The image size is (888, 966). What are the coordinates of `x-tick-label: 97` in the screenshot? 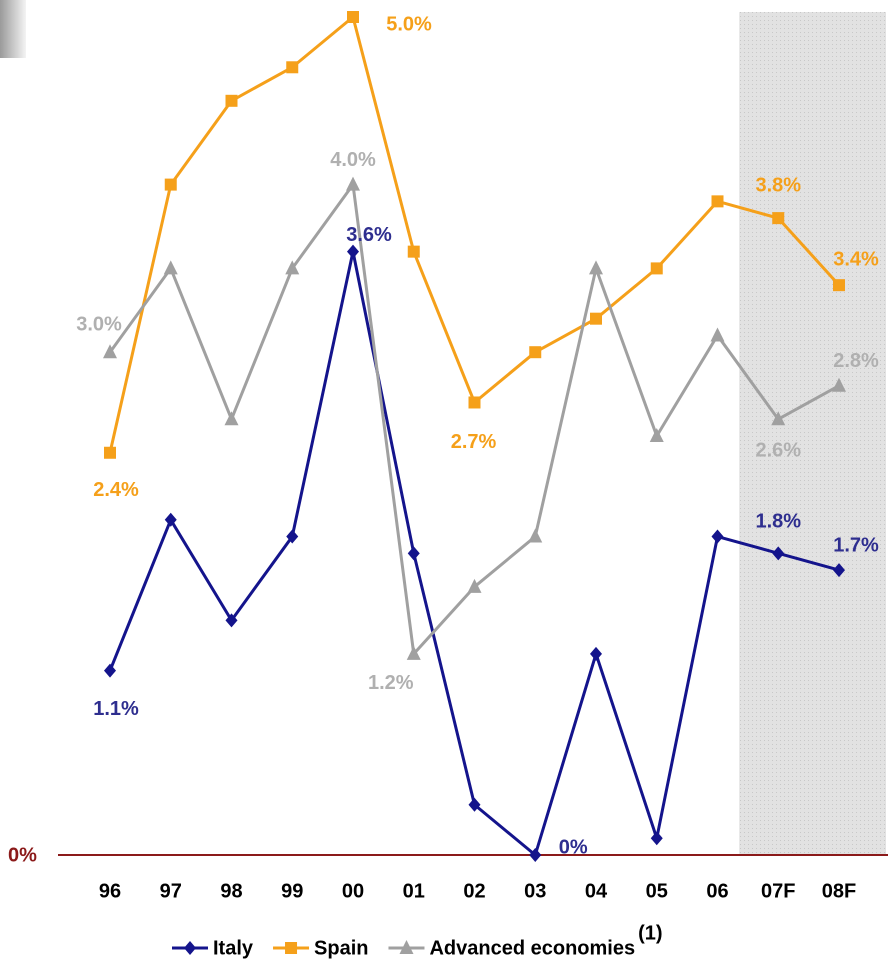 It's located at (171, 891).